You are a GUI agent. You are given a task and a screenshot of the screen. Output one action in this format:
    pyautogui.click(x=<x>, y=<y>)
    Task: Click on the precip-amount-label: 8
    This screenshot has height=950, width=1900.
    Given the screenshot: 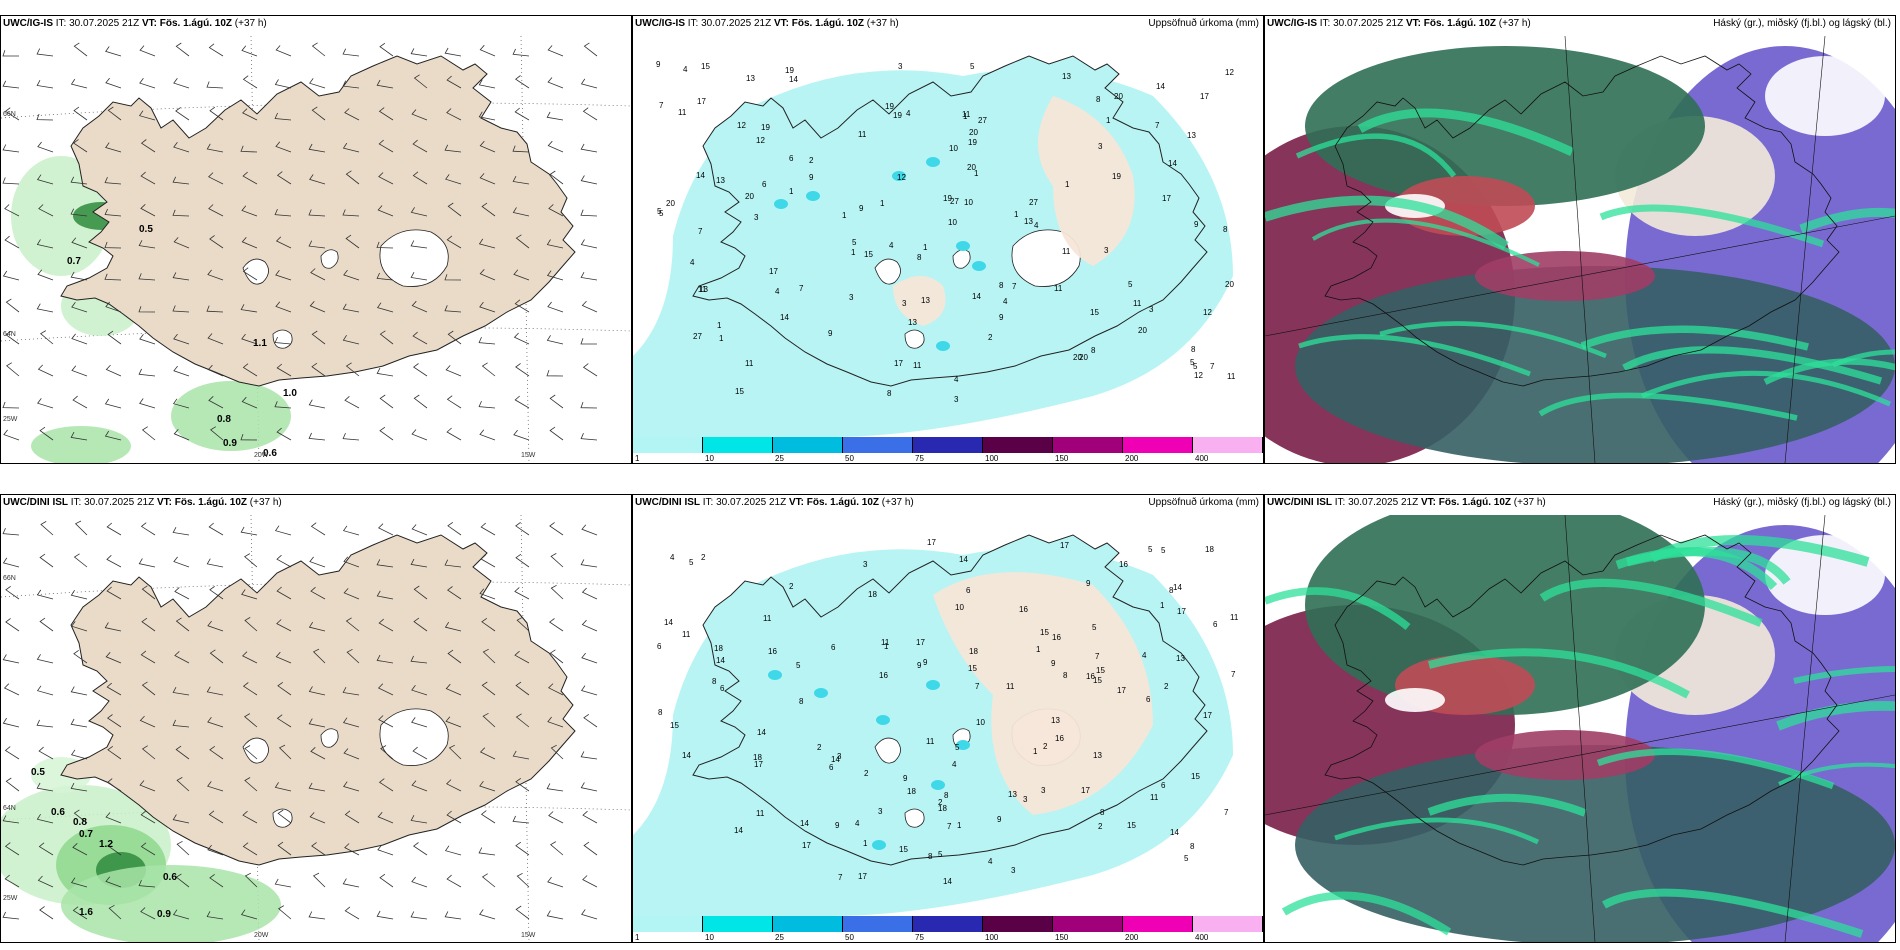 What is the action you would take?
    pyautogui.click(x=919, y=257)
    